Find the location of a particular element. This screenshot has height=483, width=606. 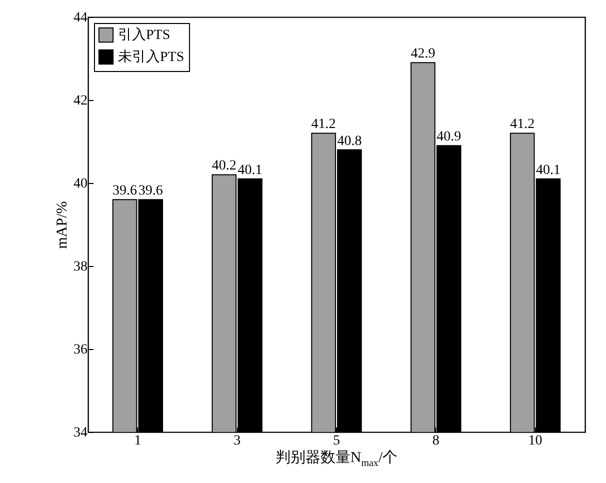

y-tick-label: 42 is located at coordinates (81, 101).